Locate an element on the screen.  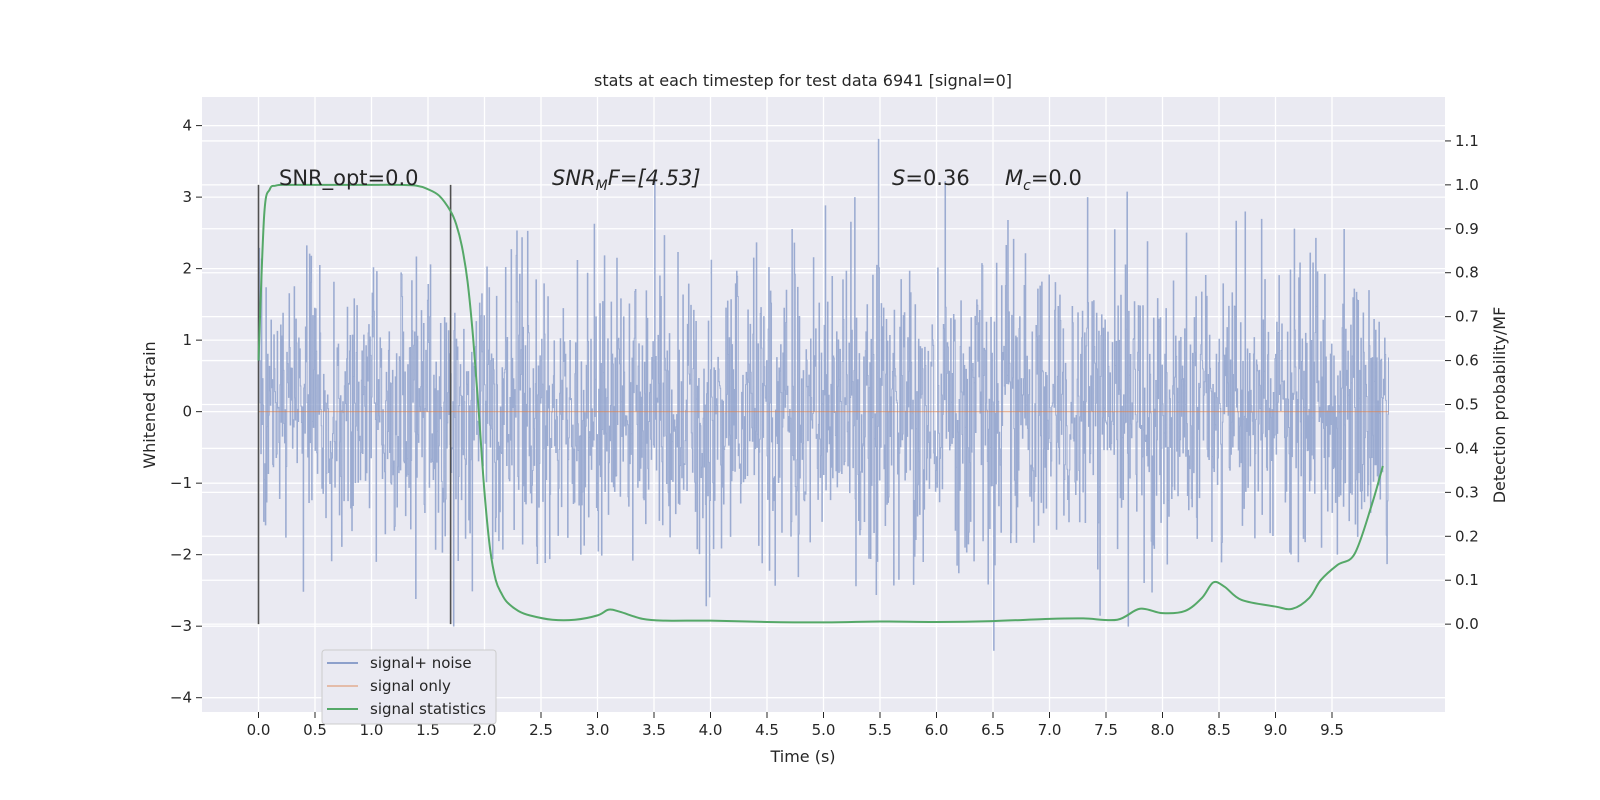
s-annotation: S=0.36 is located at coordinates (931, 178).